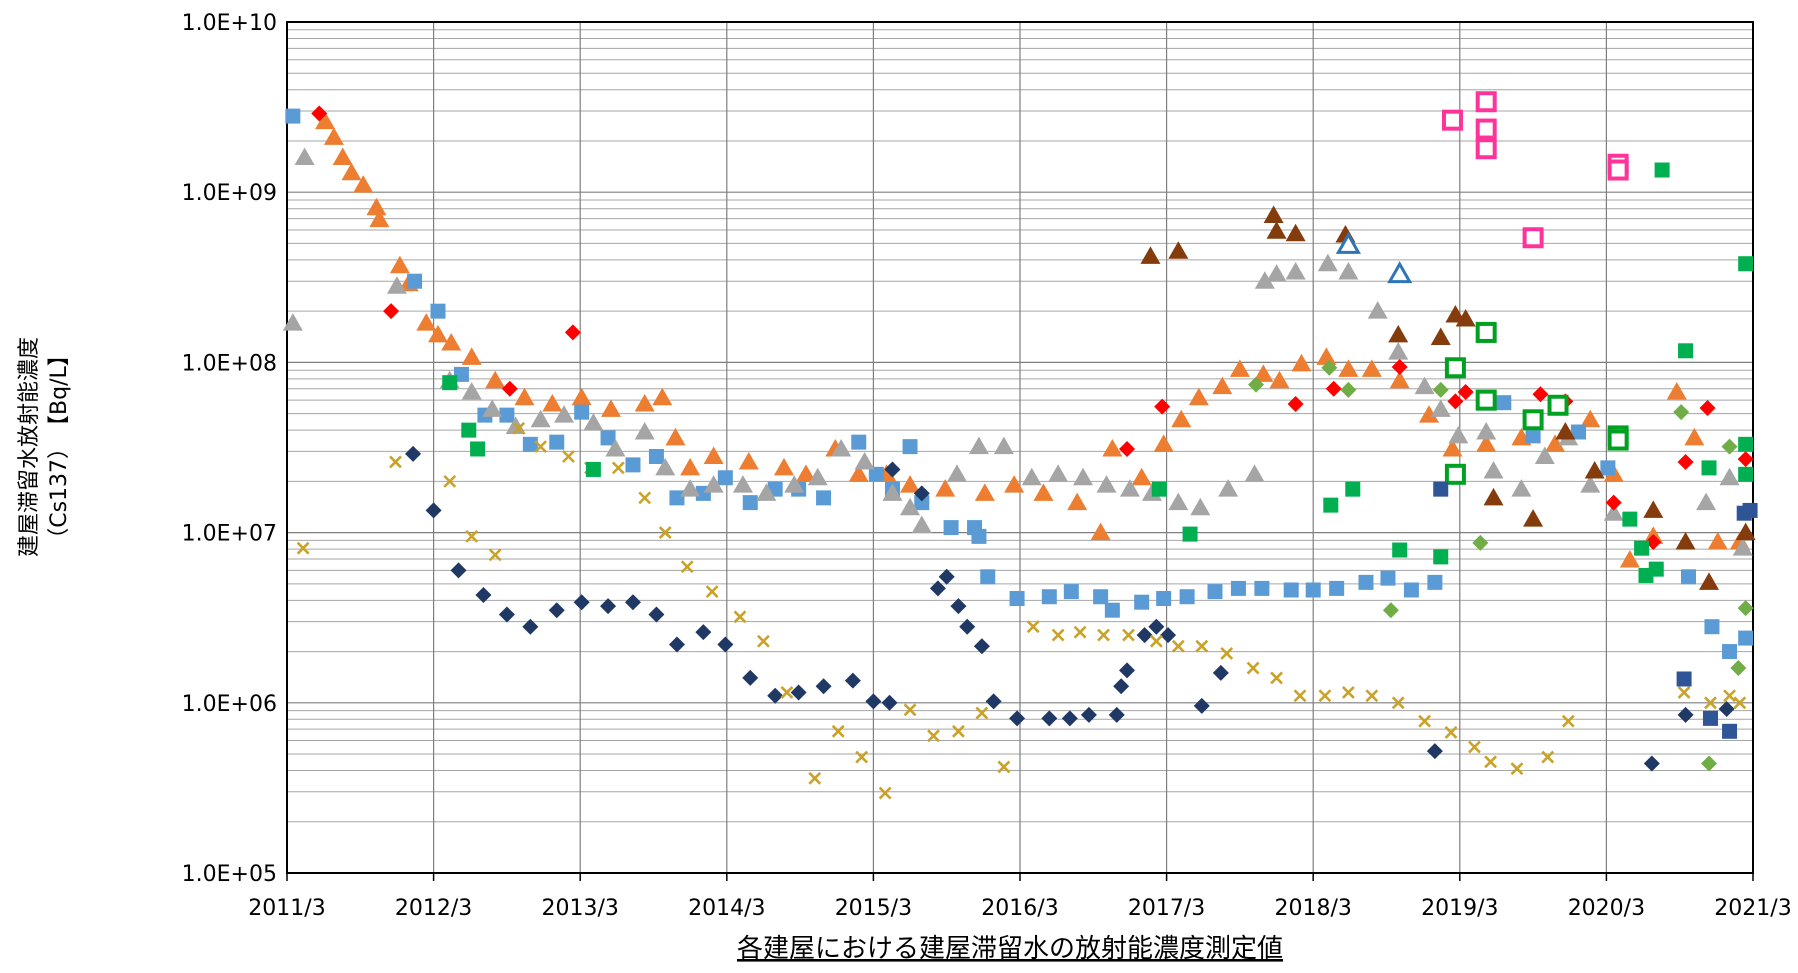  Describe the element at coordinates (433, 908) in the screenshot. I see `x-tick-label: 2012/3` at that location.